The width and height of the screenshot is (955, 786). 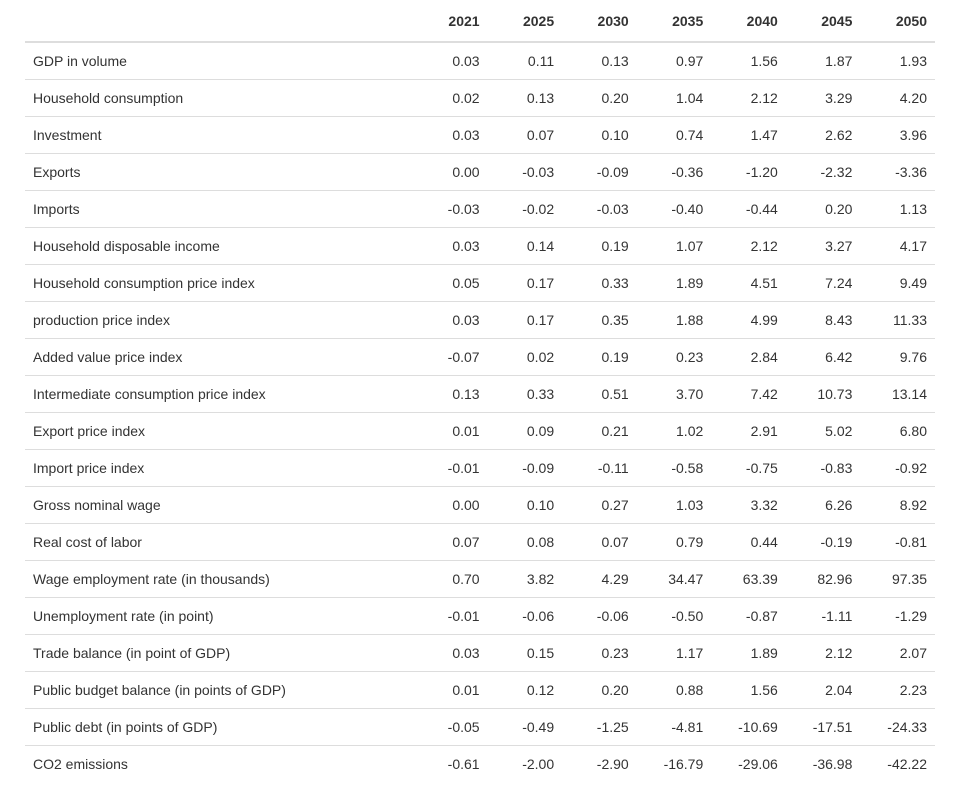 I want to click on value-cell: 1.03, so click(x=674, y=504).